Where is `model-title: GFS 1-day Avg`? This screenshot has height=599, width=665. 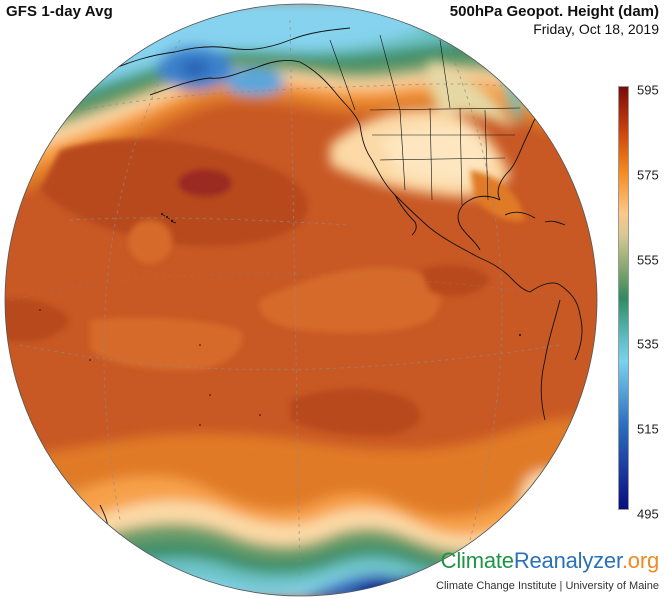 model-title: GFS 1-day Avg is located at coordinates (59, 11).